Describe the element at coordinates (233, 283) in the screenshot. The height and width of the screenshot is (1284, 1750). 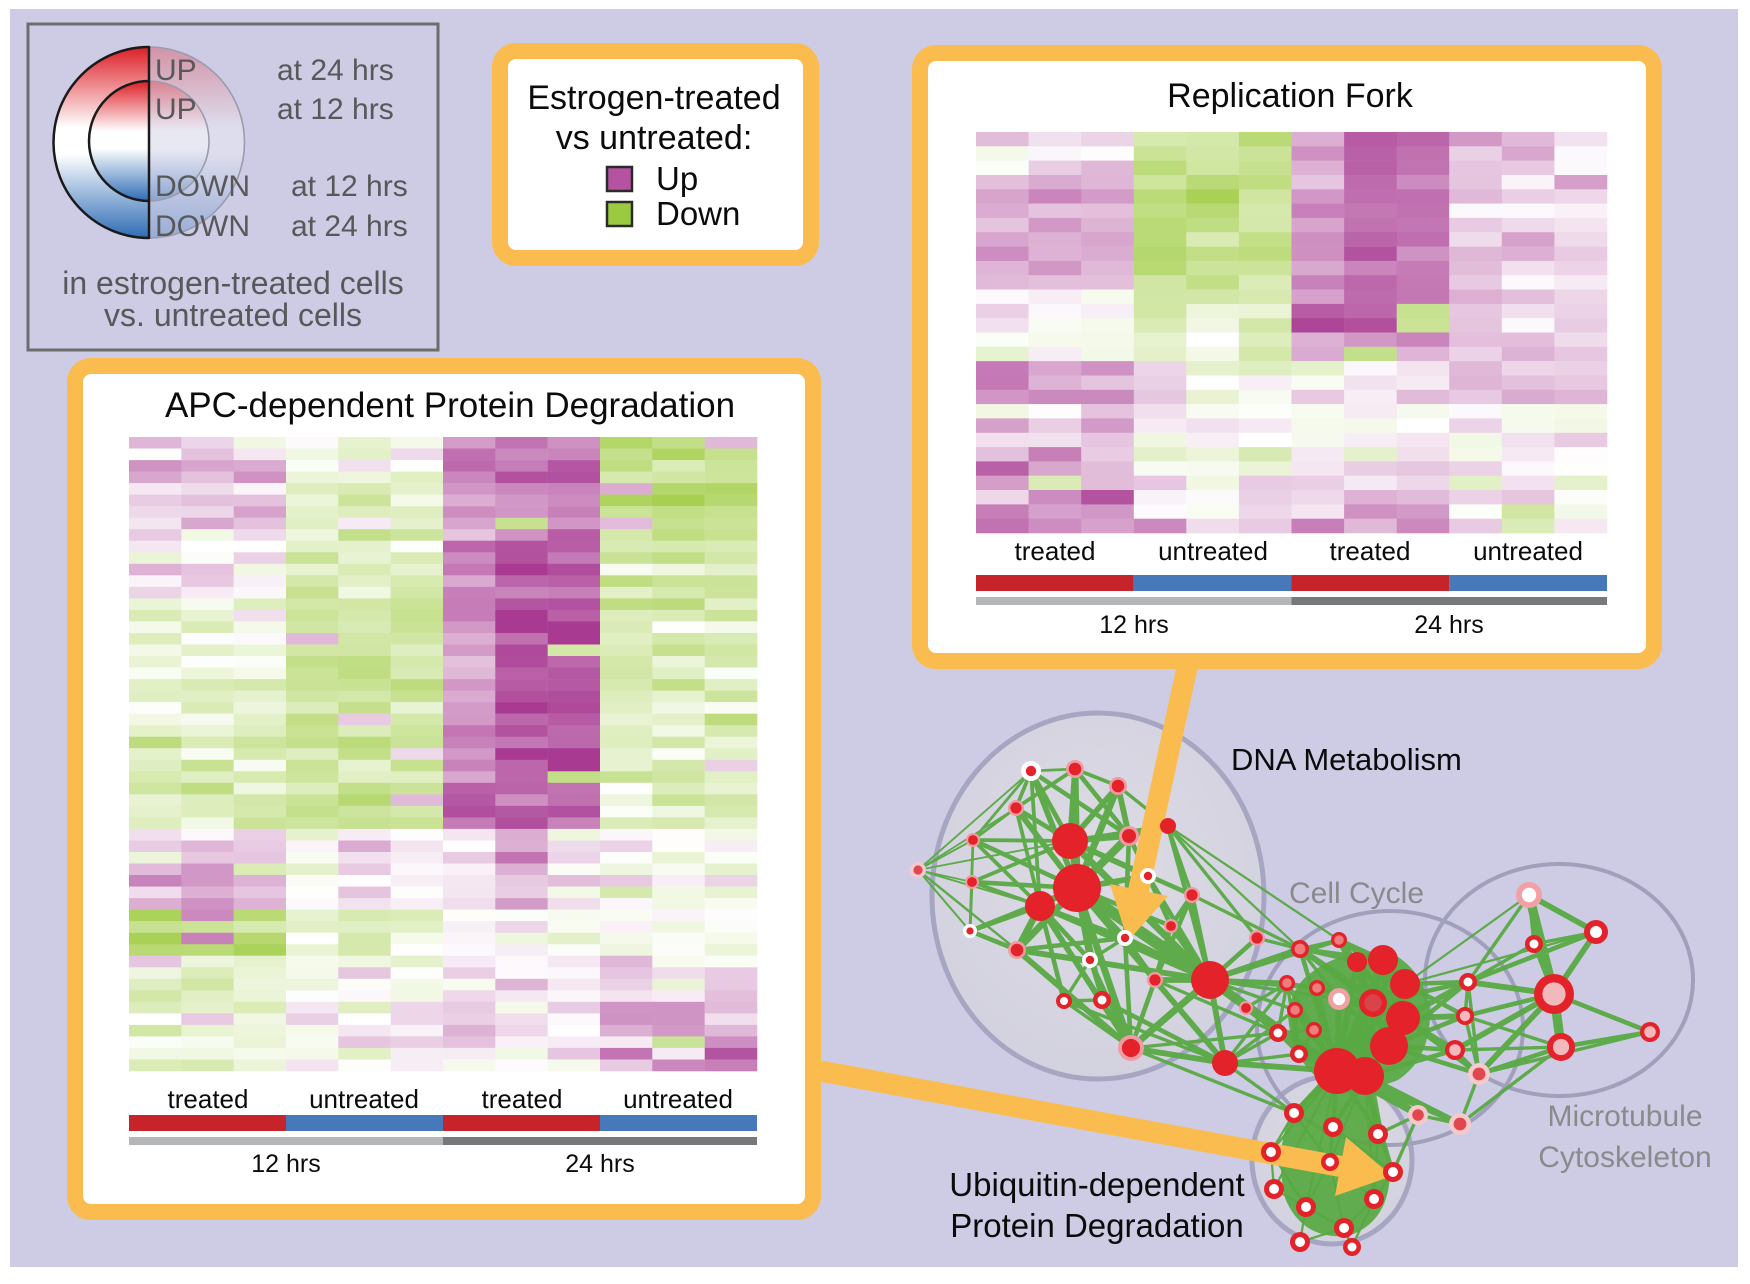
I see `svg-text: in estrogen-treated cells` at that location.